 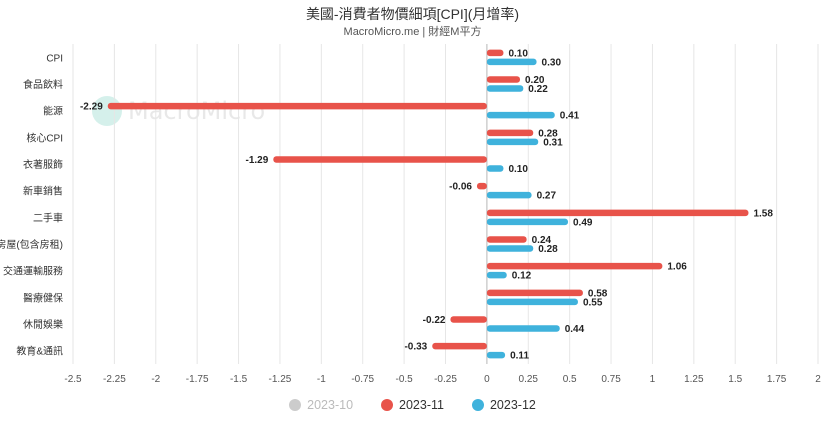 What do you see at coordinates (54, 58) in the screenshot?
I see `category-label: CPI` at bounding box center [54, 58].